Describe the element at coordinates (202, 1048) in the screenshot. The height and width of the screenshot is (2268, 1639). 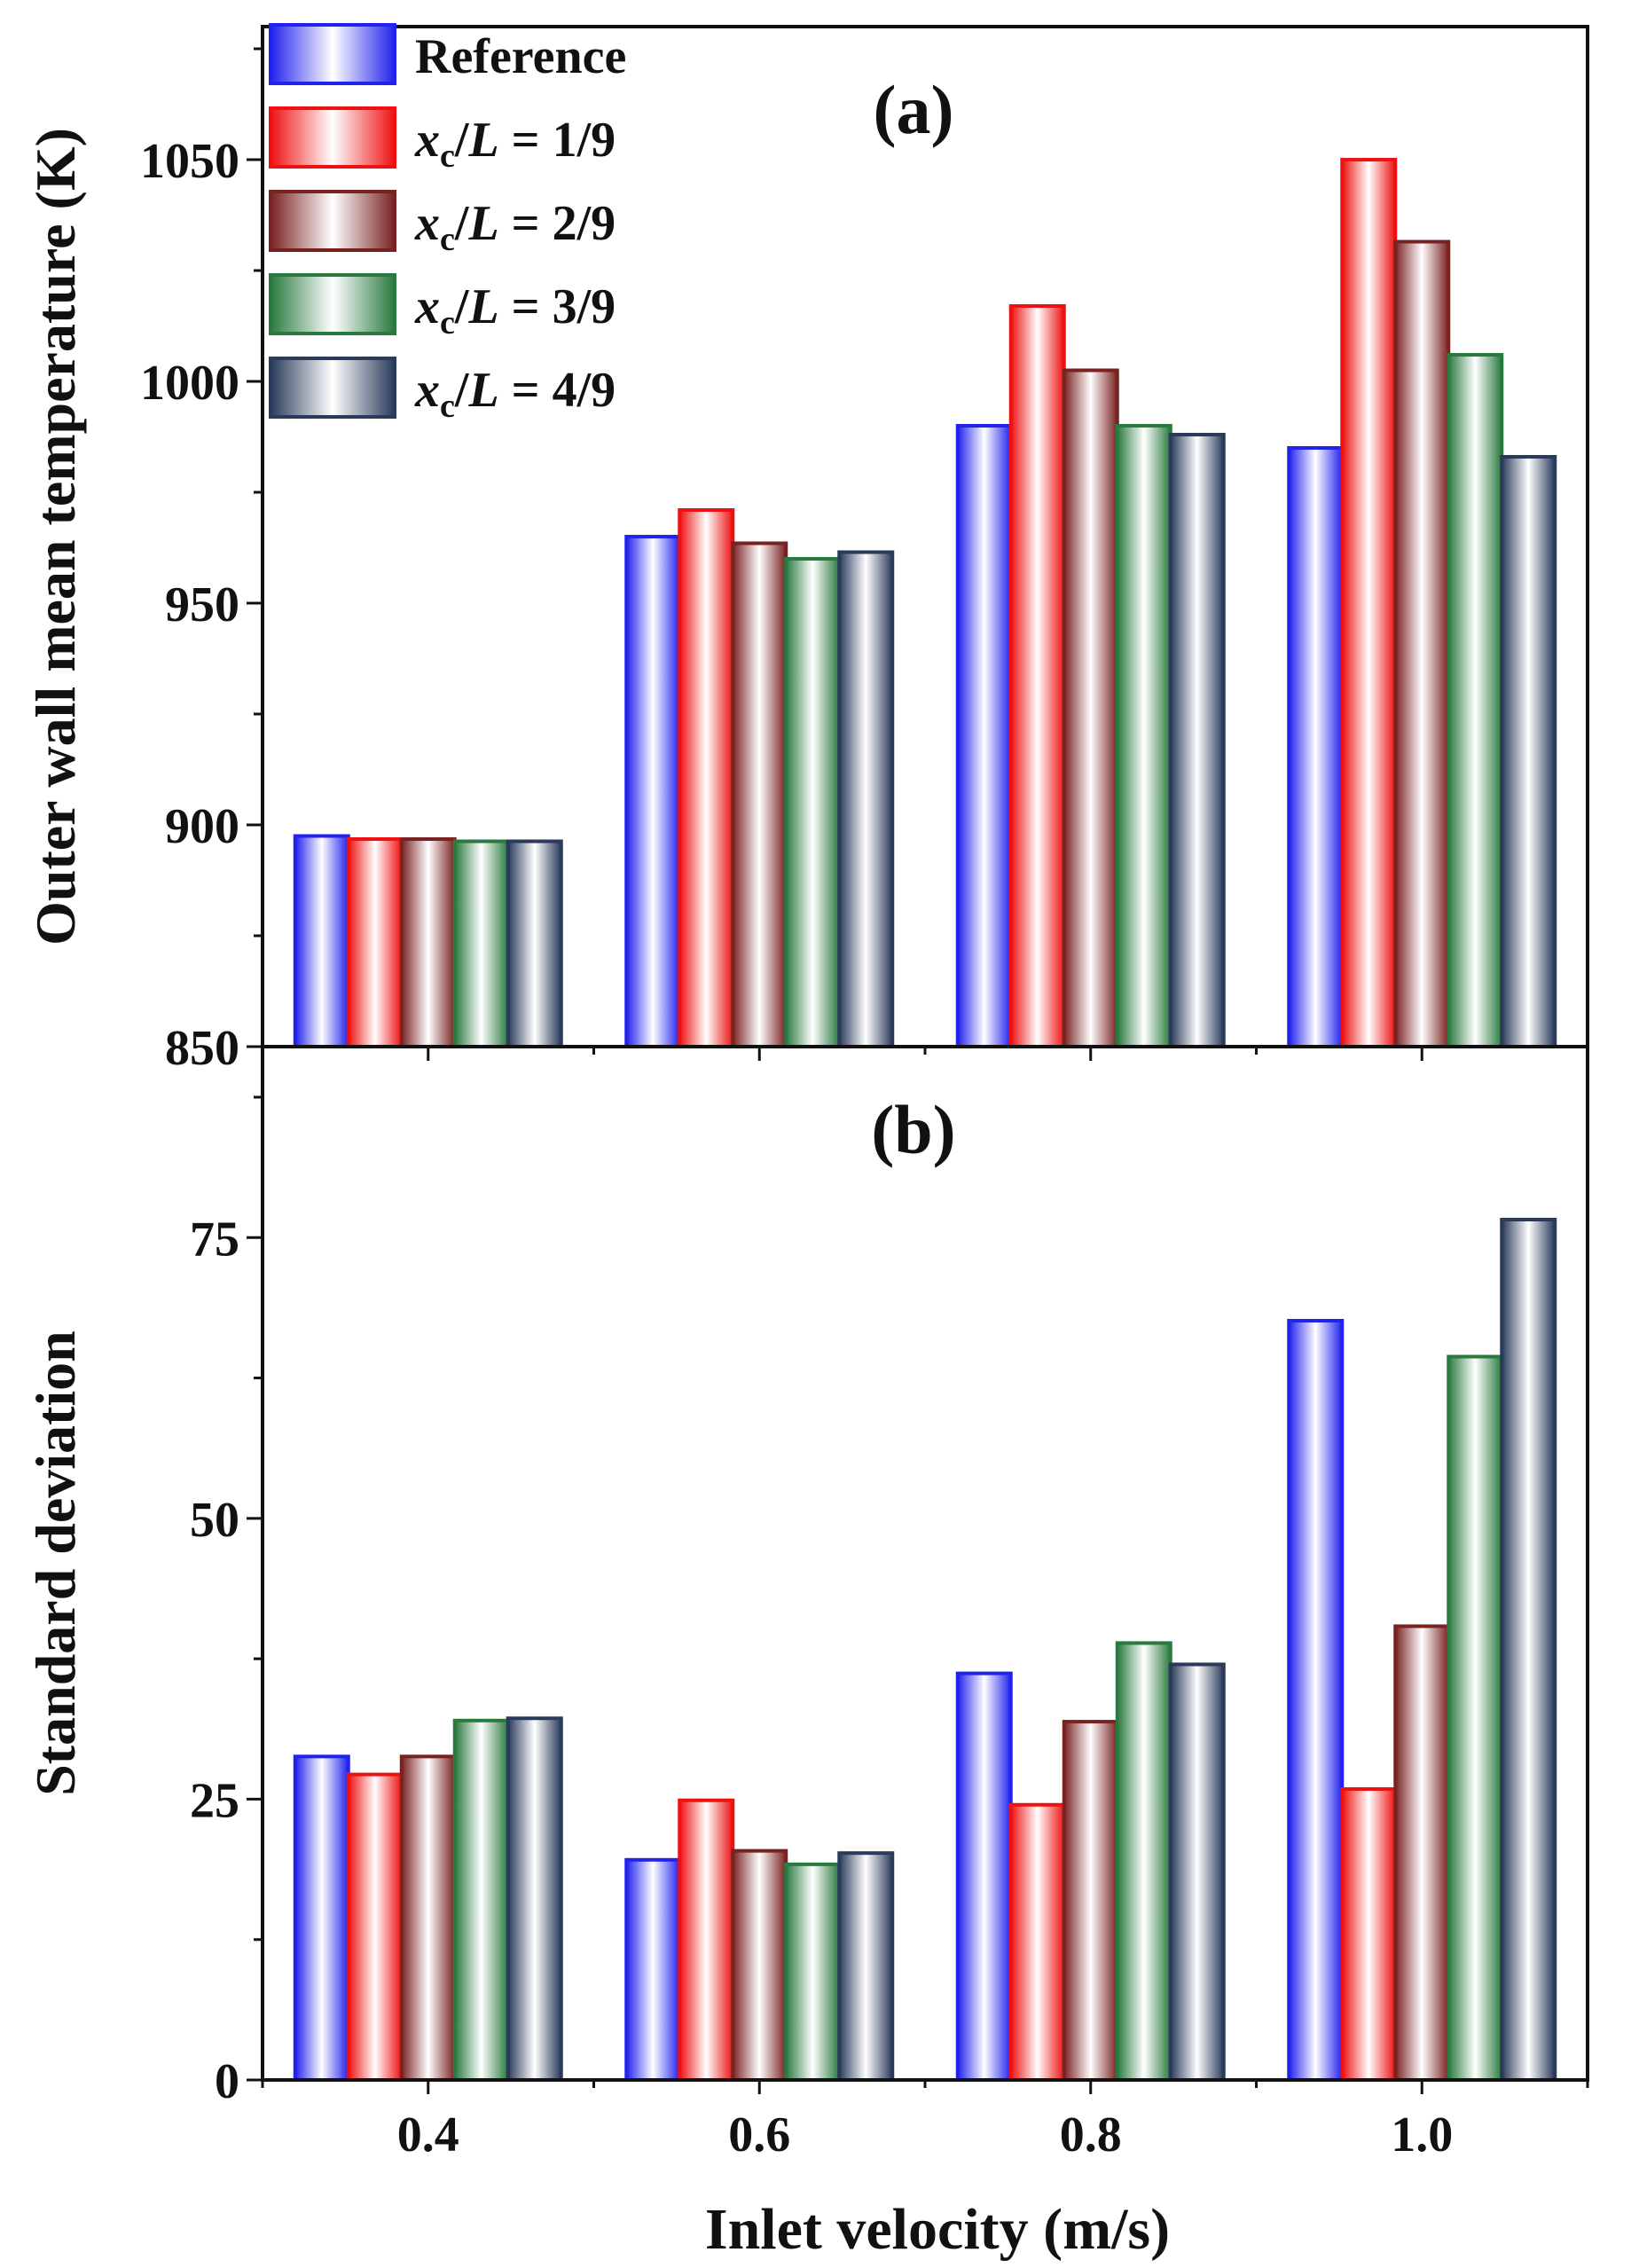
I see `y-tick-label: 850` at that location.